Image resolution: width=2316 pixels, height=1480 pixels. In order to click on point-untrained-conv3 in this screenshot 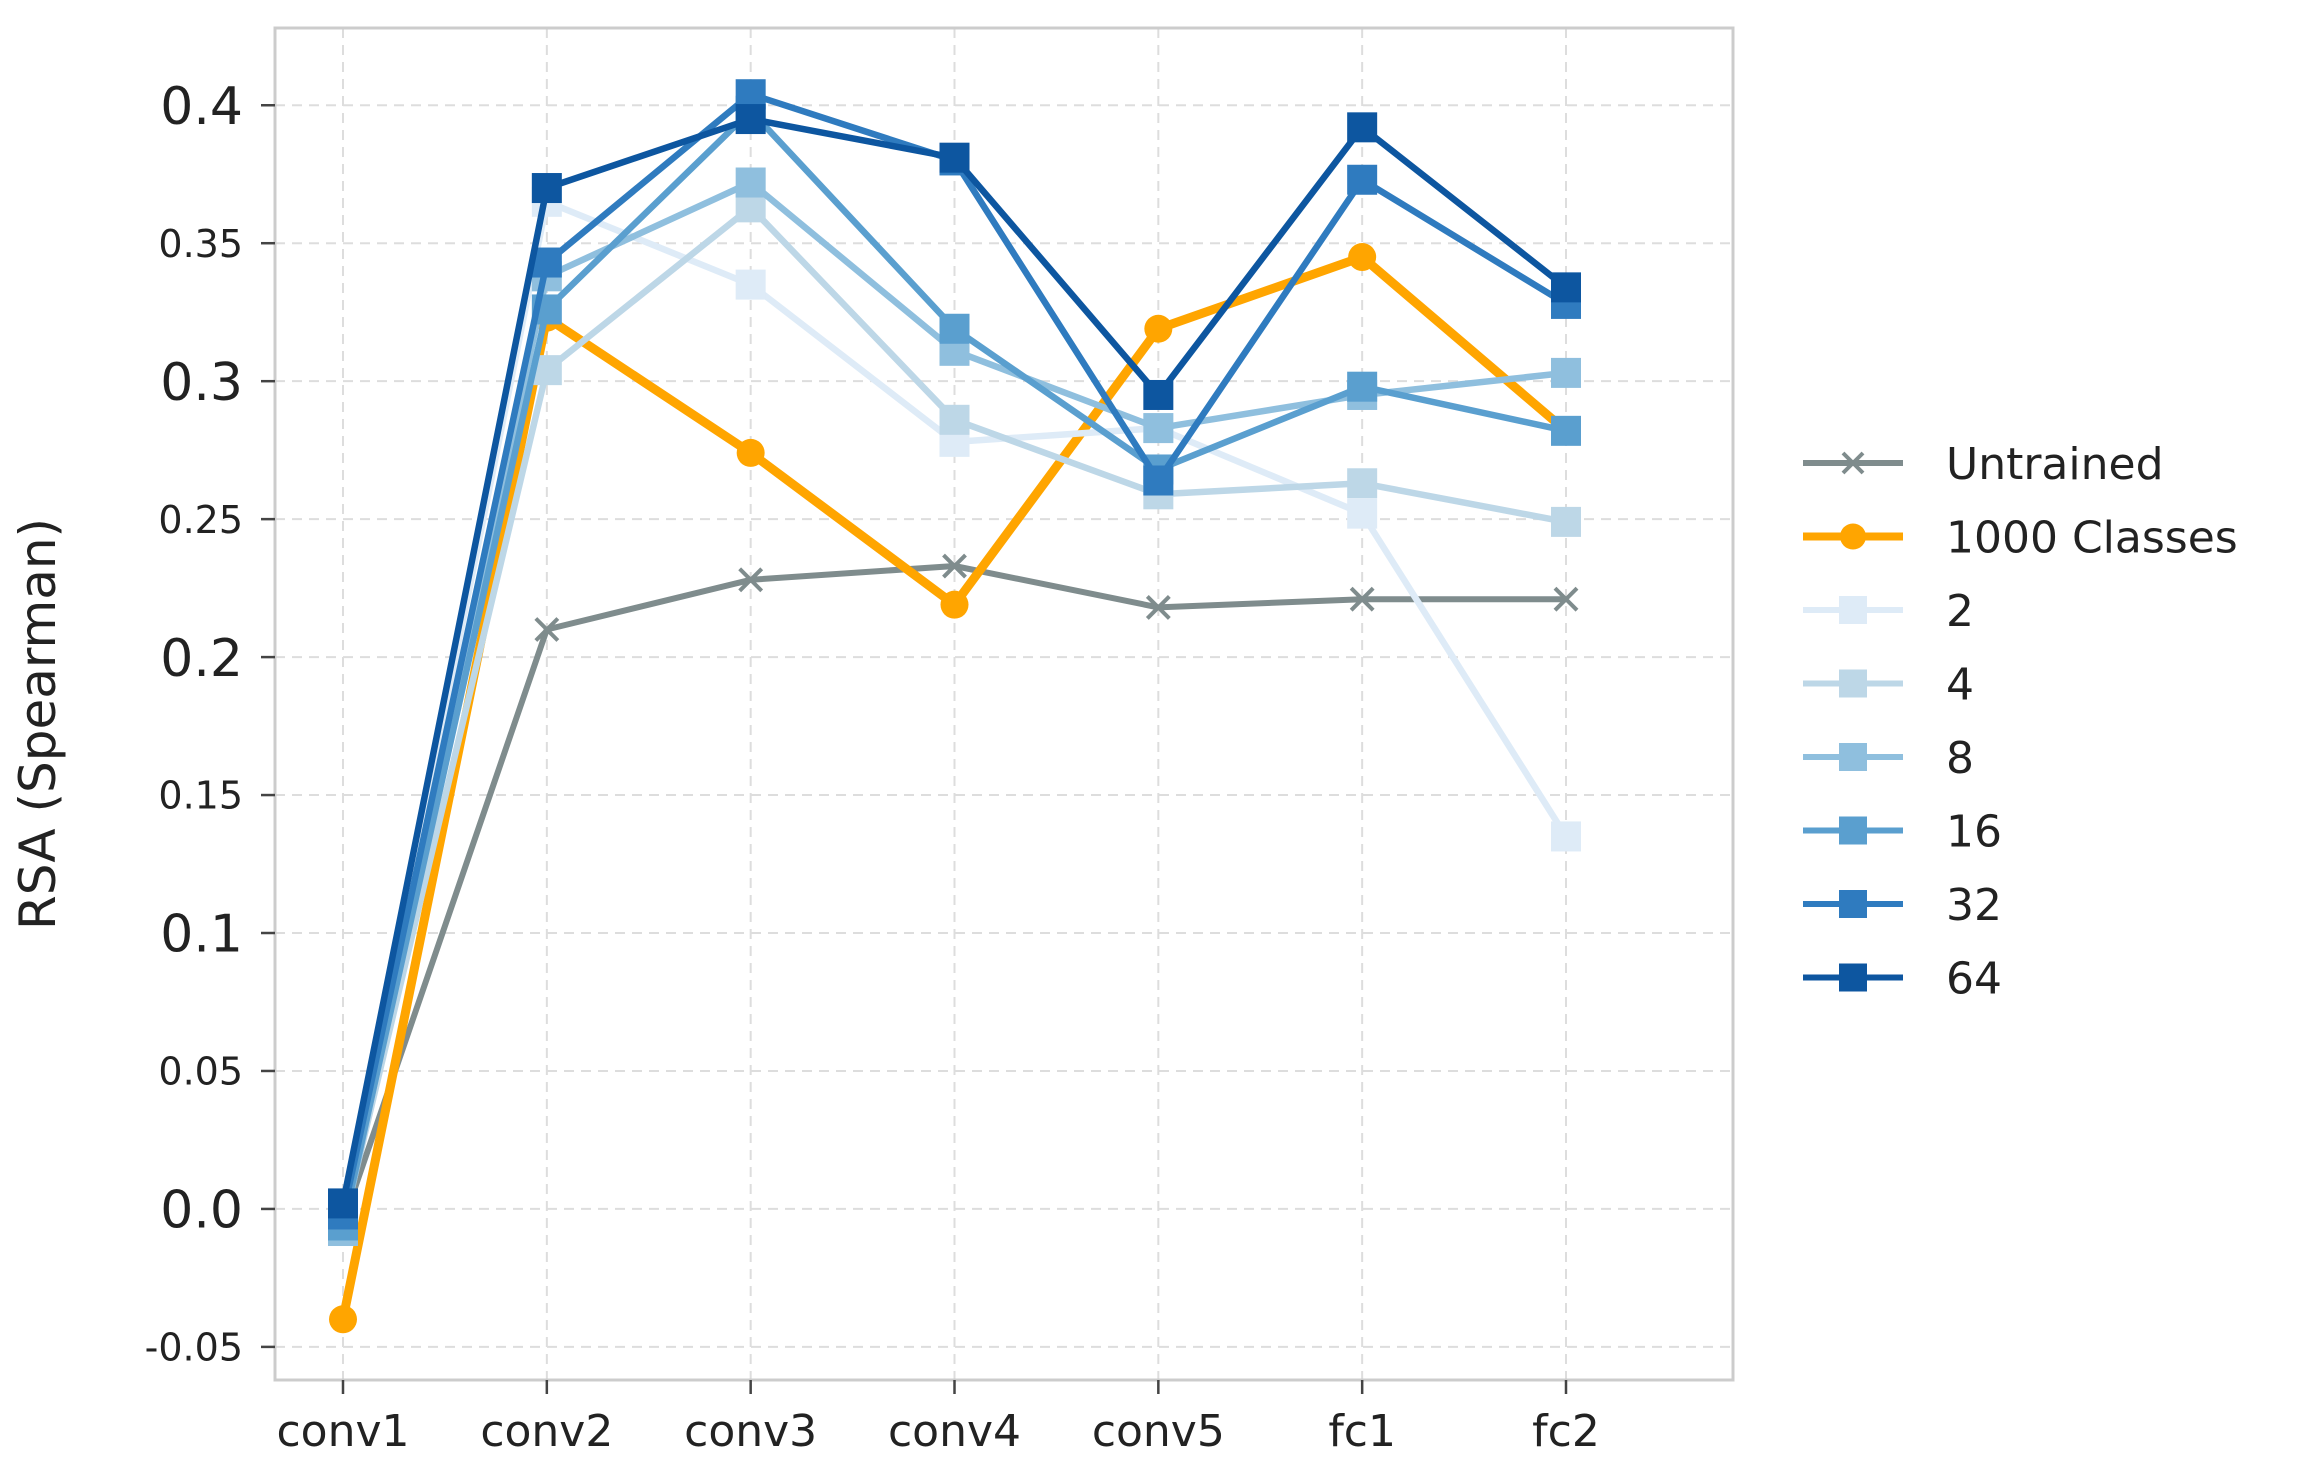, I will do `click(751, 580)`.